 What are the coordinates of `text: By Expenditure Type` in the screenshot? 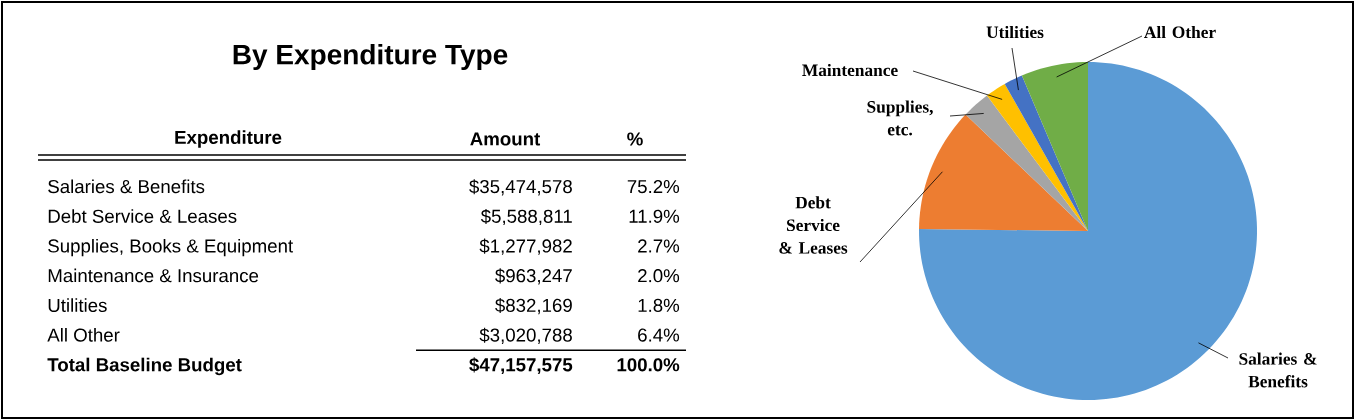 It's located at (370, 57).